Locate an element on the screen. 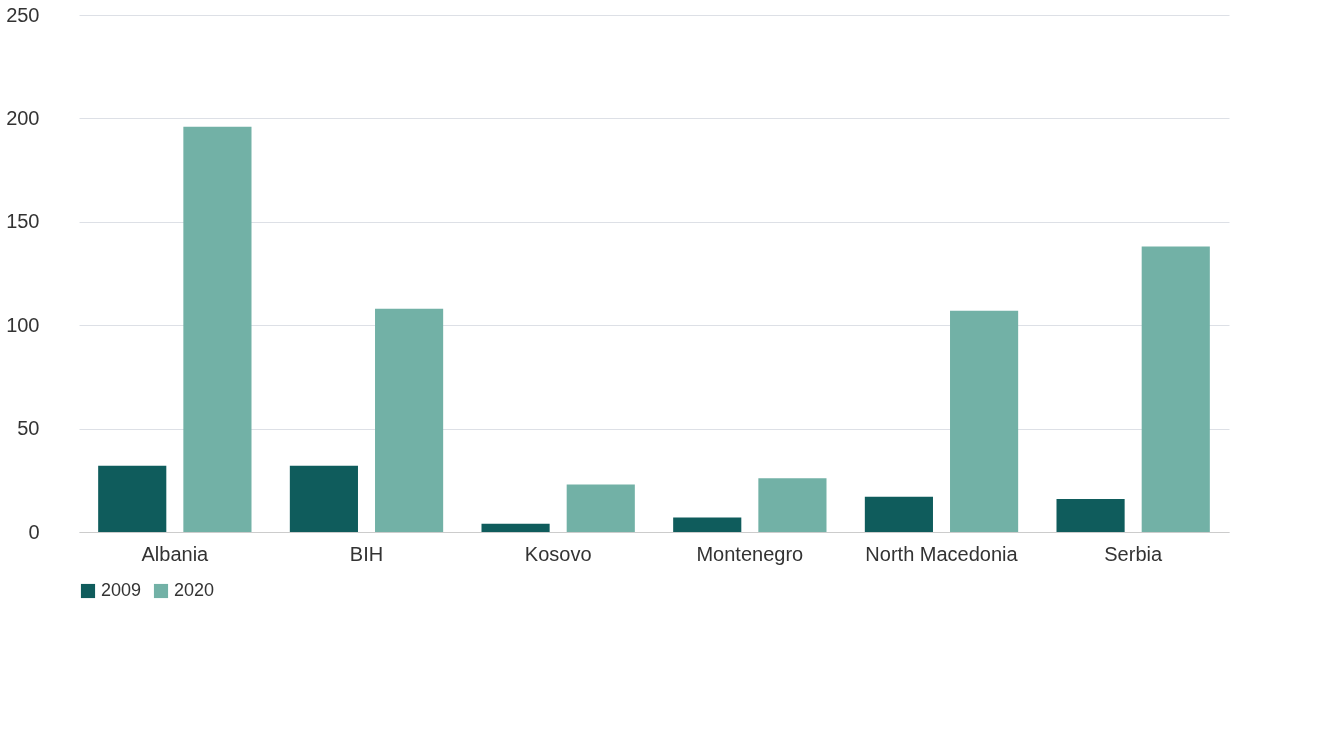 The height and width of the screenshot is (748, 1338). x-tick-label: North Macedonia is located at coordinates (942, 553).